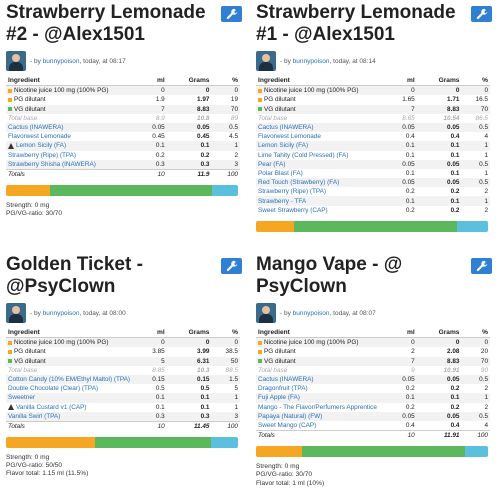 This screenshot has height=500, width=500. What do you see at coordinates (71, 379) in the screenshot?
I see `ingredient-cell: Cotton Candy (10% EM/Ethyl Maltol) (TPA)` at bounding box center [71, 379].